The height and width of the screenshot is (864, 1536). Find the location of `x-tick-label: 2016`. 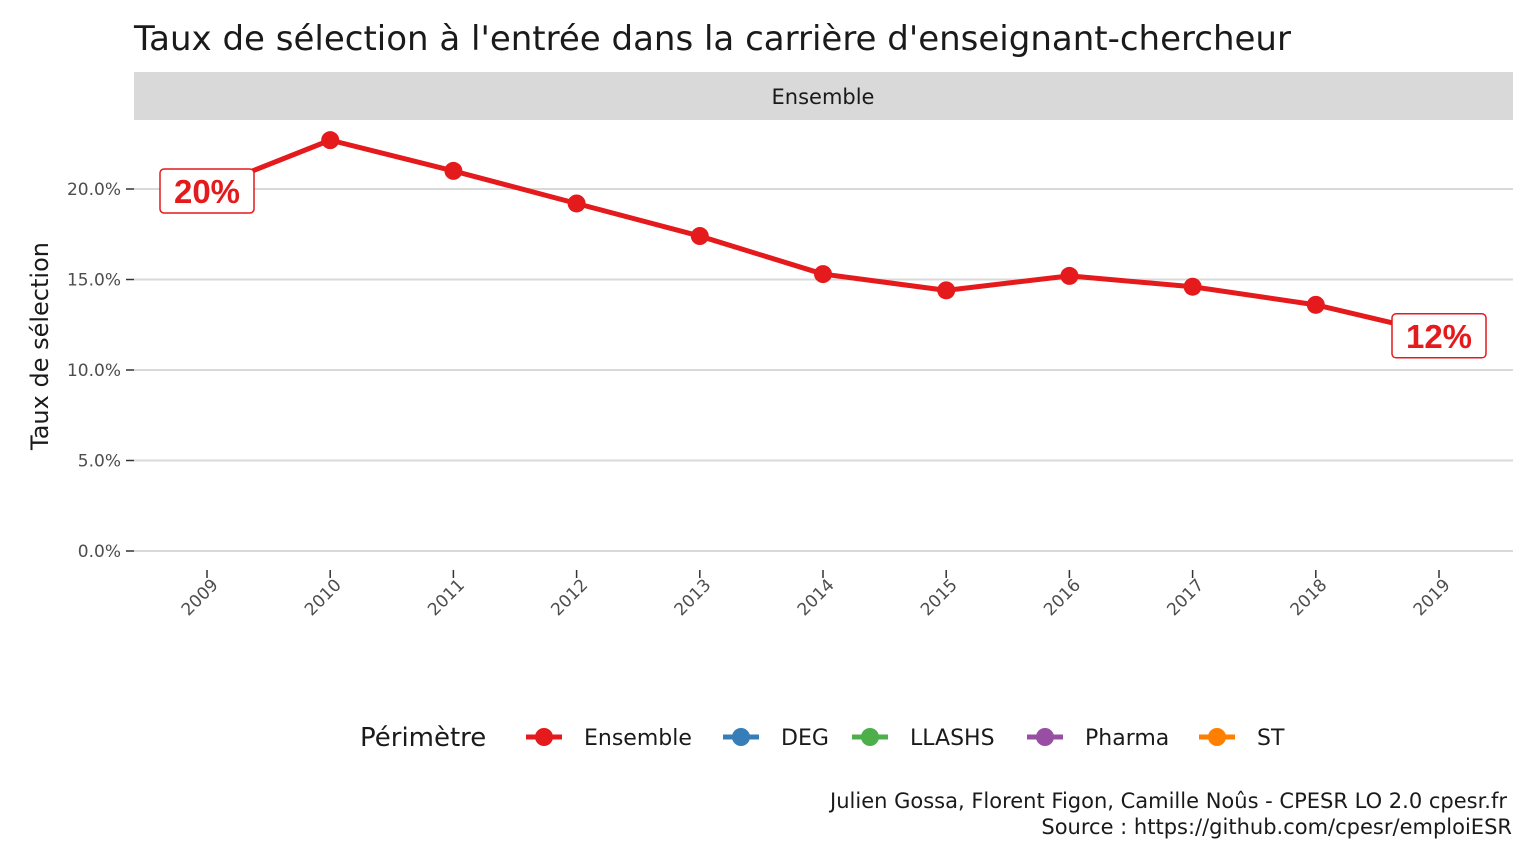

x-tick-label: 2016 is located at coordinates (1062, 597).